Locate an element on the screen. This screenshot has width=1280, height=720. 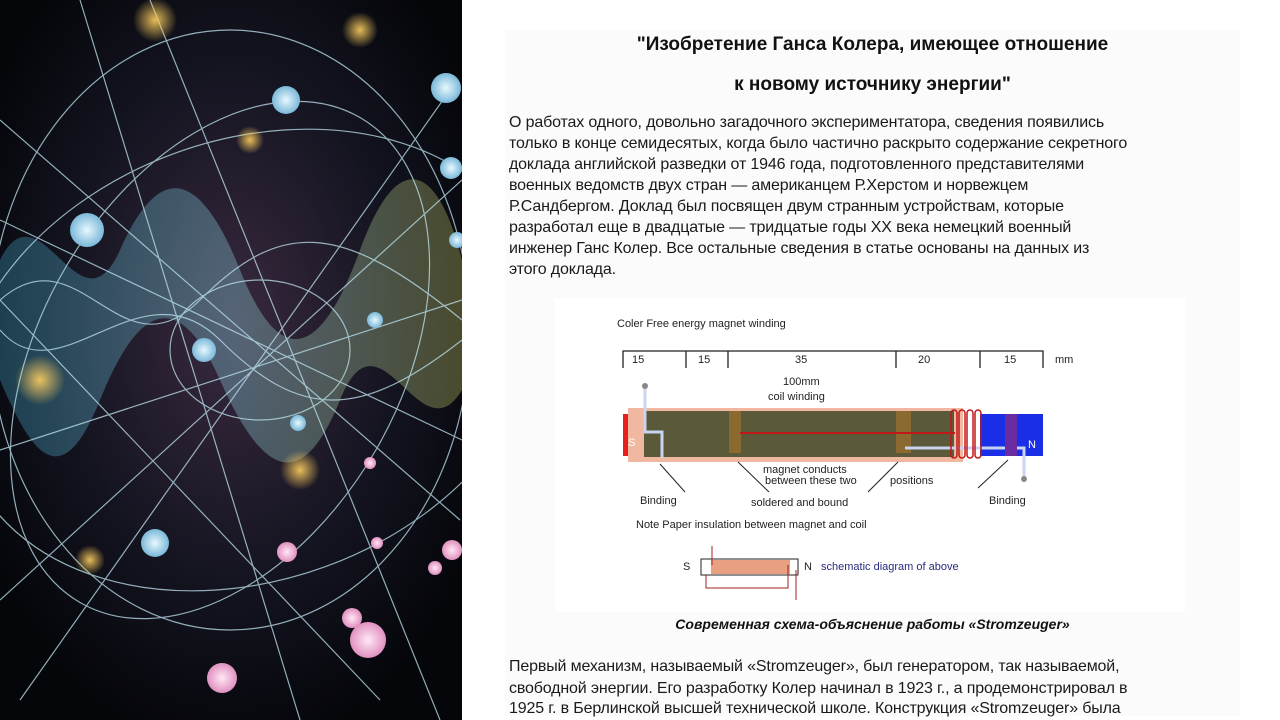
scale-ruler is located at coordinates (833, 359).